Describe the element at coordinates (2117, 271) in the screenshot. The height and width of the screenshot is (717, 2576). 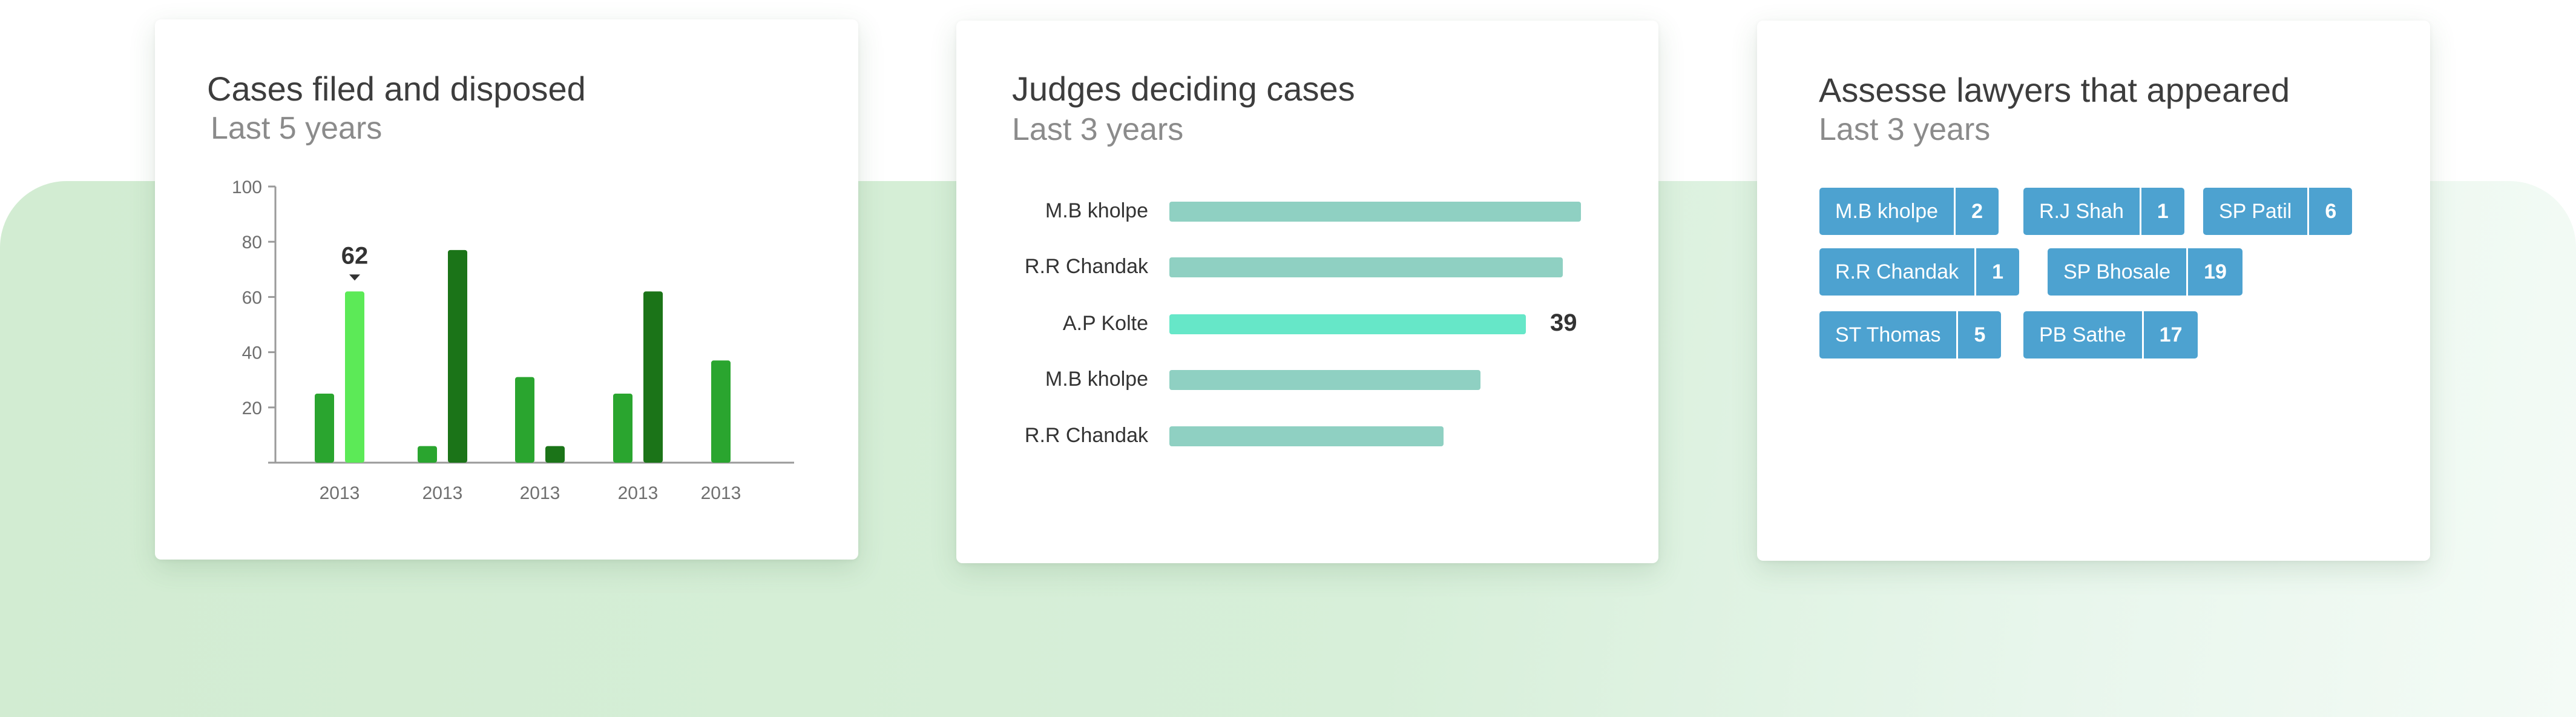
I see `lawyer-name: SP Bhosale` at that location.